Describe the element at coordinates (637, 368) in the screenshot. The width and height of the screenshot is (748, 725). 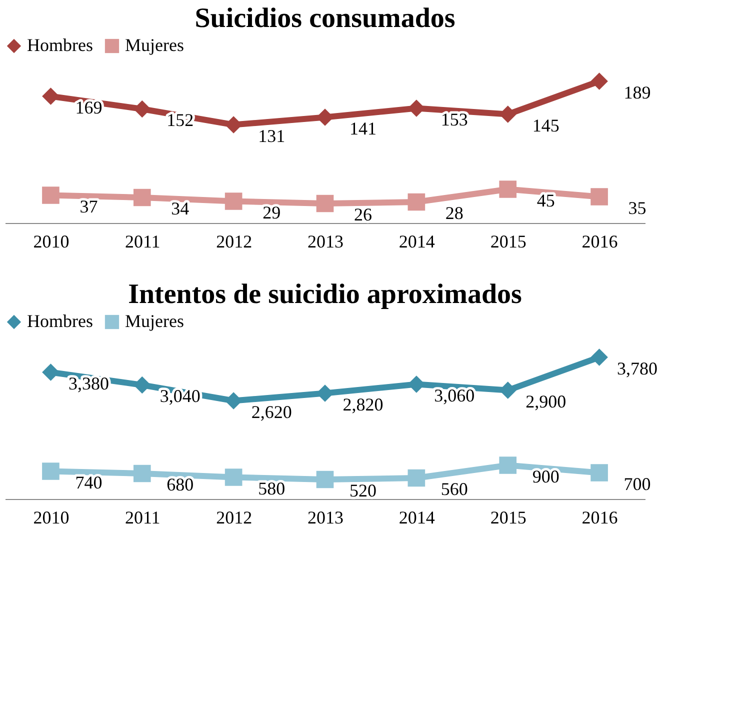
I see `data-label: 3,780` at that location.